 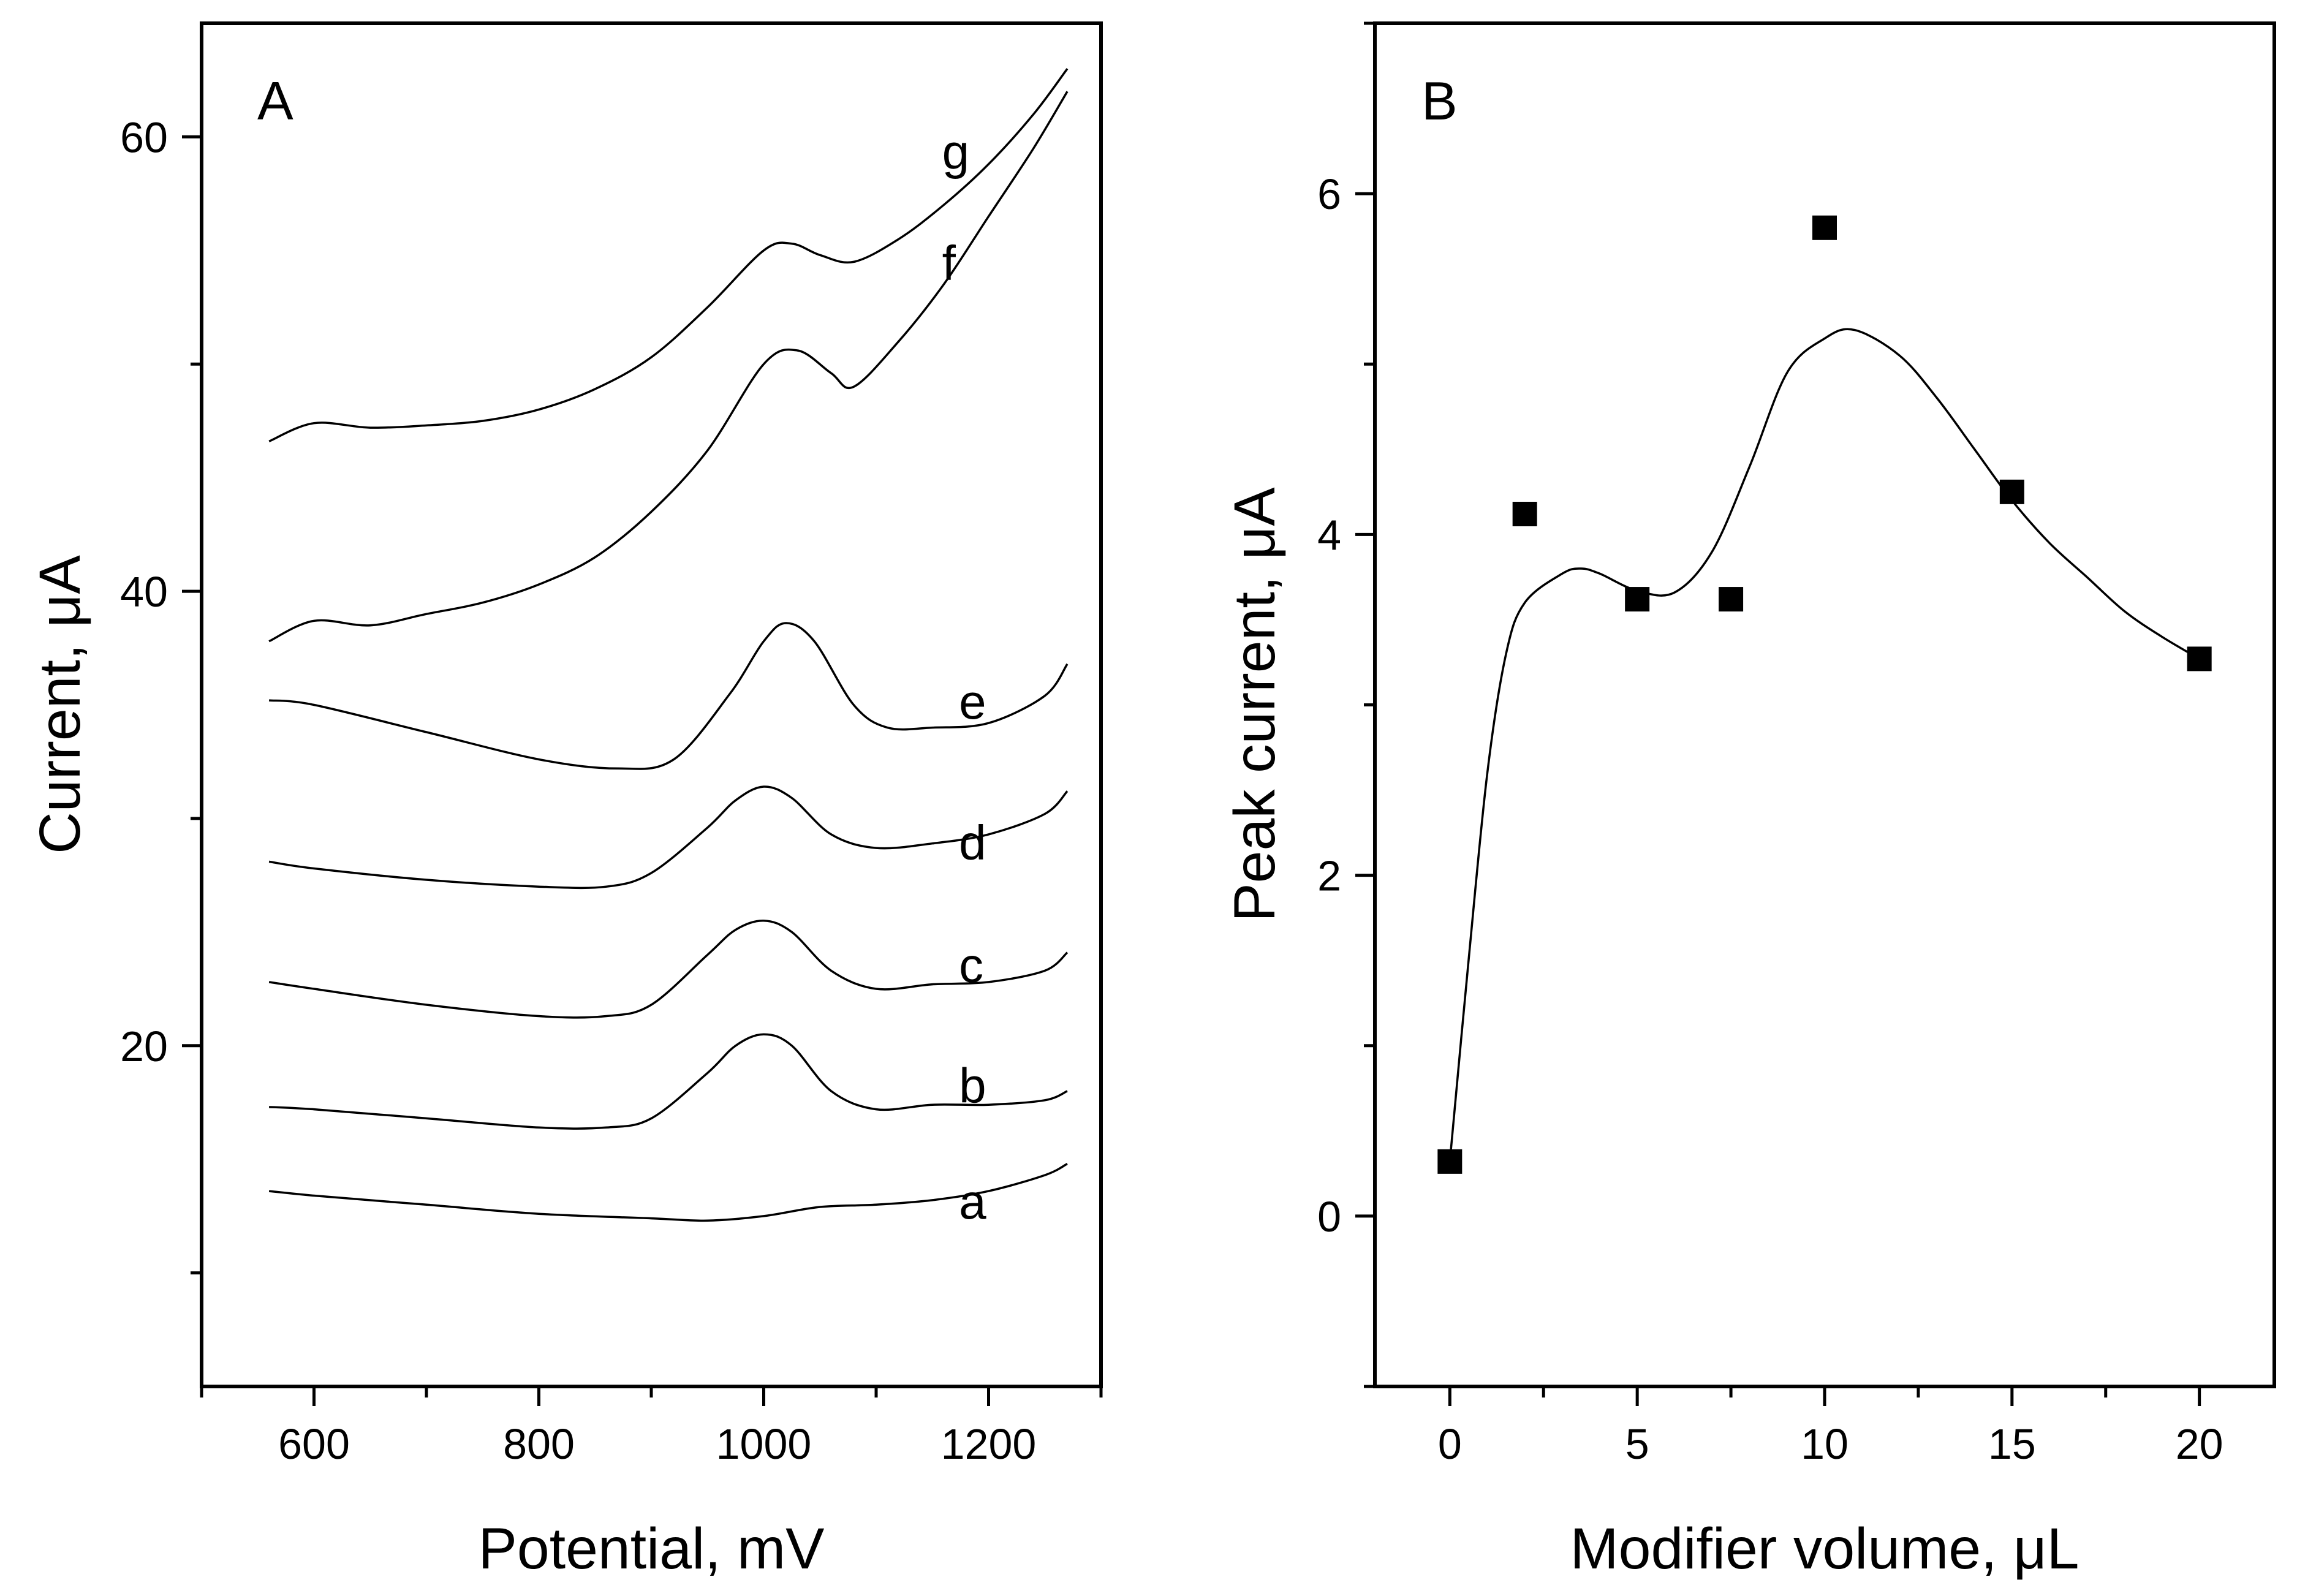 What do you see at coordinates (972, 702) in the screenshot?
I see `curve-label-e: e` at bounding box center [972, 702].